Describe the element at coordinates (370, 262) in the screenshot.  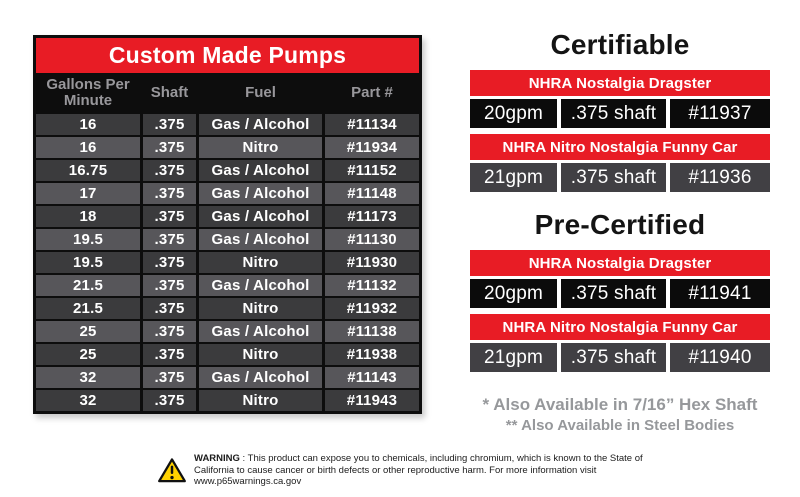
I see `table-cell: #11930` at that location.